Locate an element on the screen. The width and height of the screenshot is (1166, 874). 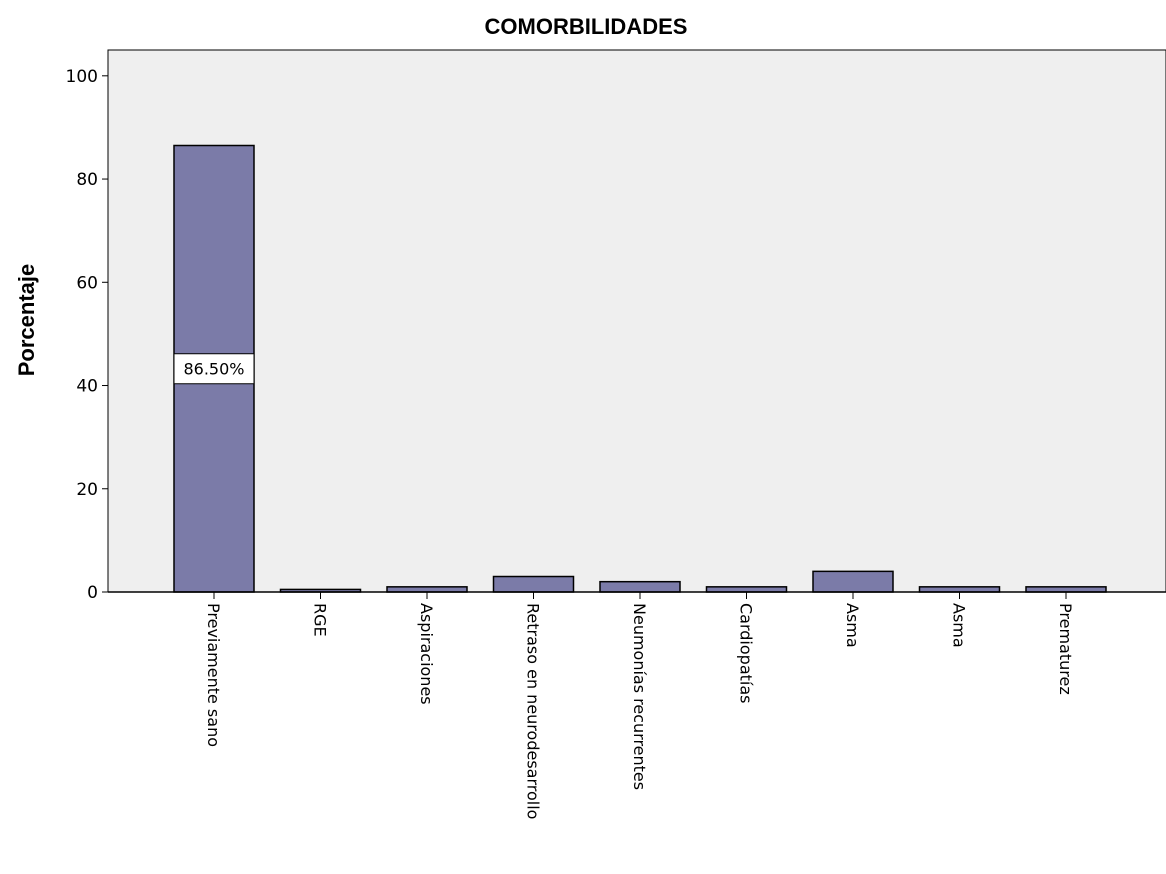
data-label: 86.50% is located at coordinates (214, 369).